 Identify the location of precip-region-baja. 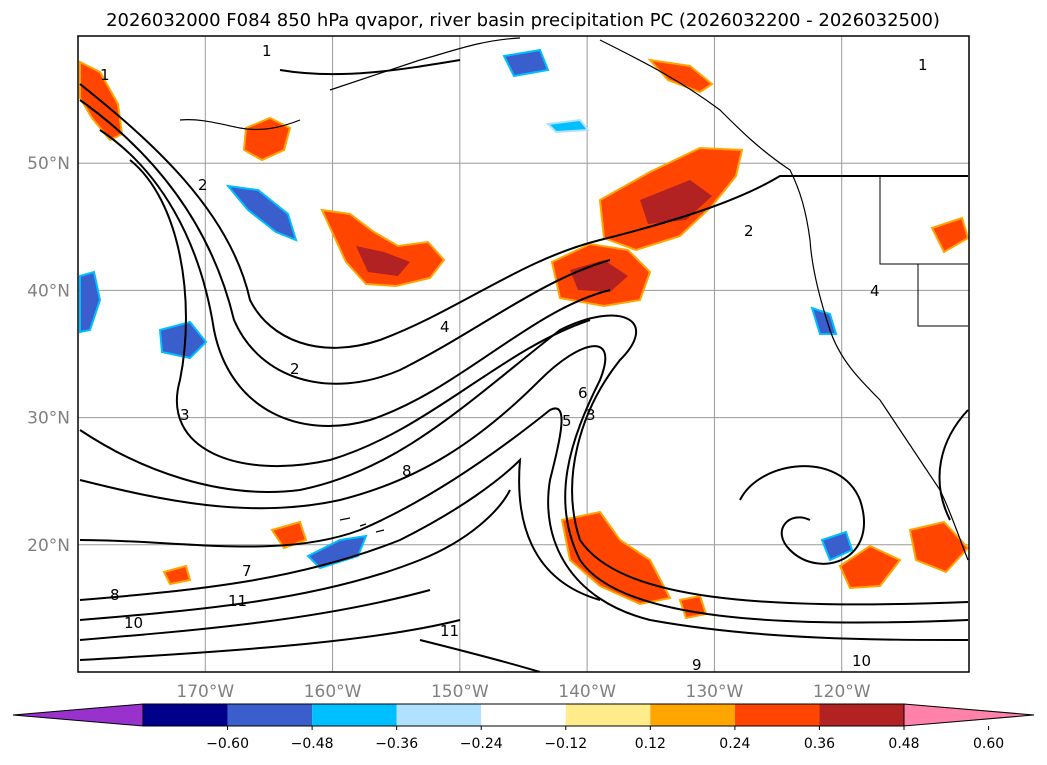
(870, 567).